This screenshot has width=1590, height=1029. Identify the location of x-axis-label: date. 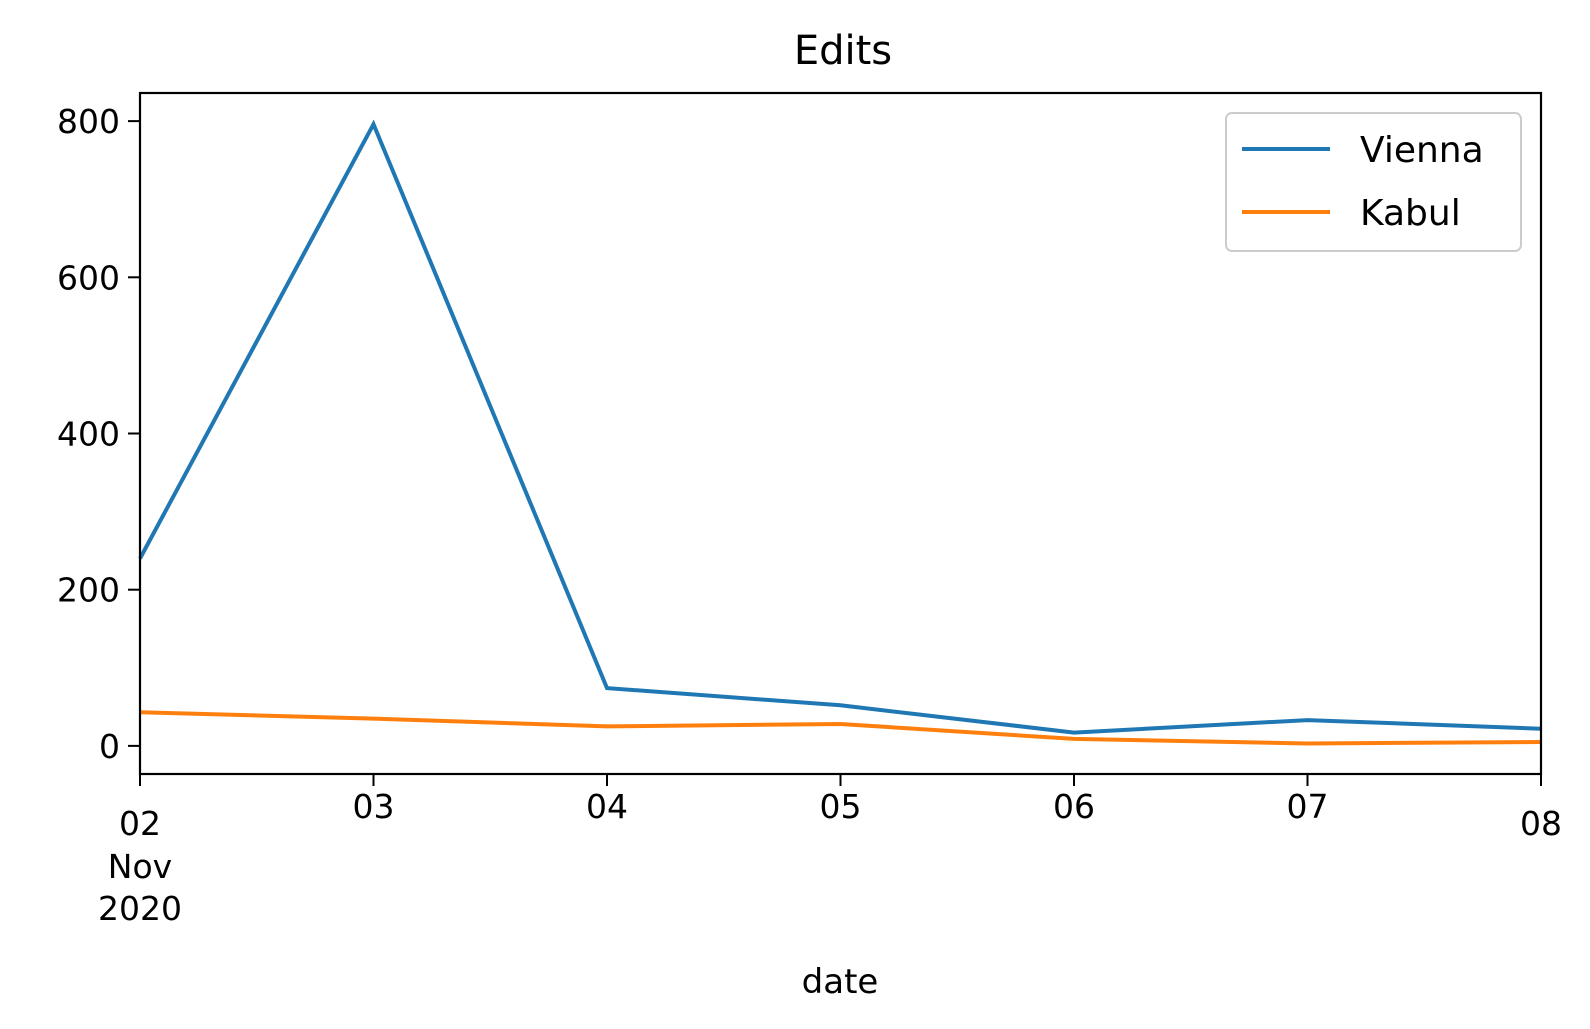
(840, 982).